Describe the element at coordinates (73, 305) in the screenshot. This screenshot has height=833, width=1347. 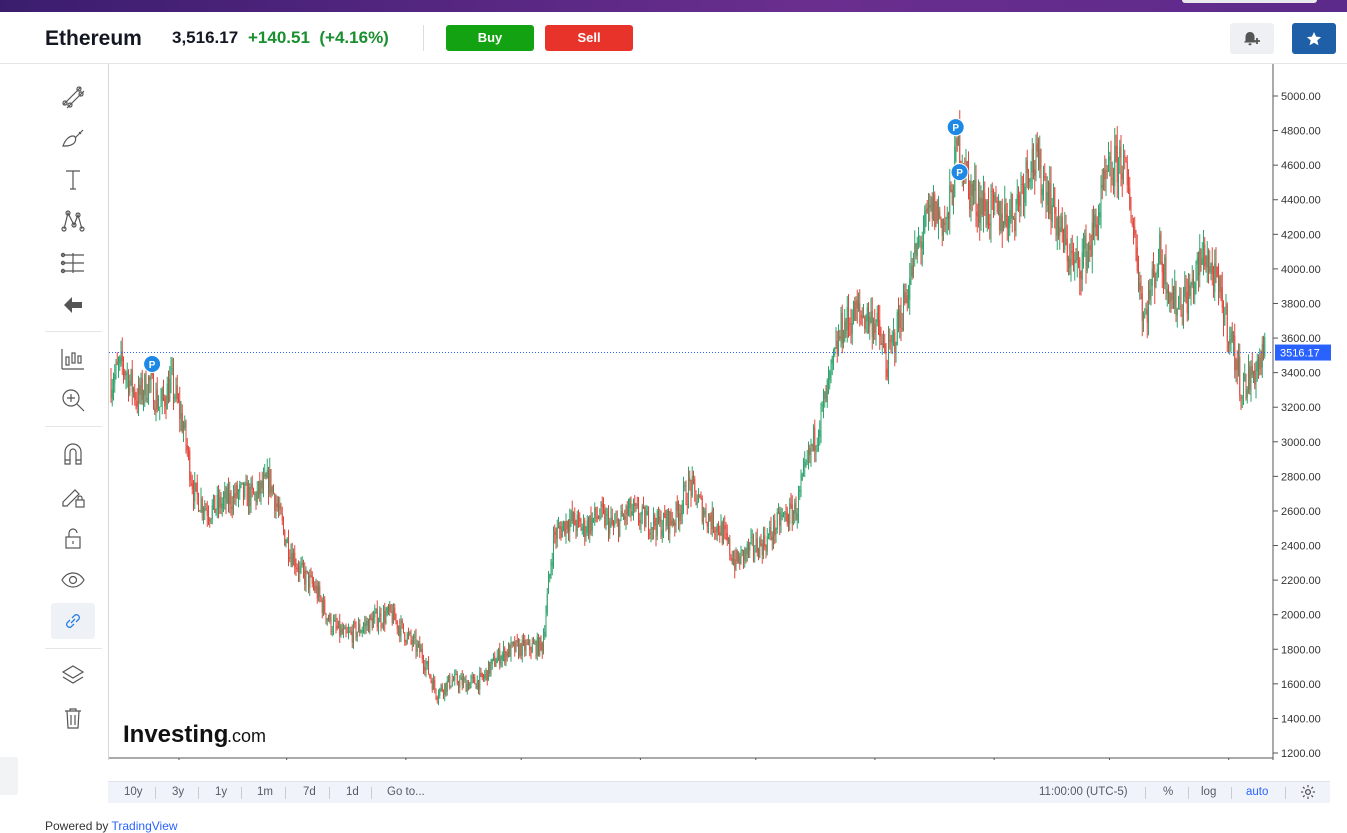
I see `back-tool` at that location.